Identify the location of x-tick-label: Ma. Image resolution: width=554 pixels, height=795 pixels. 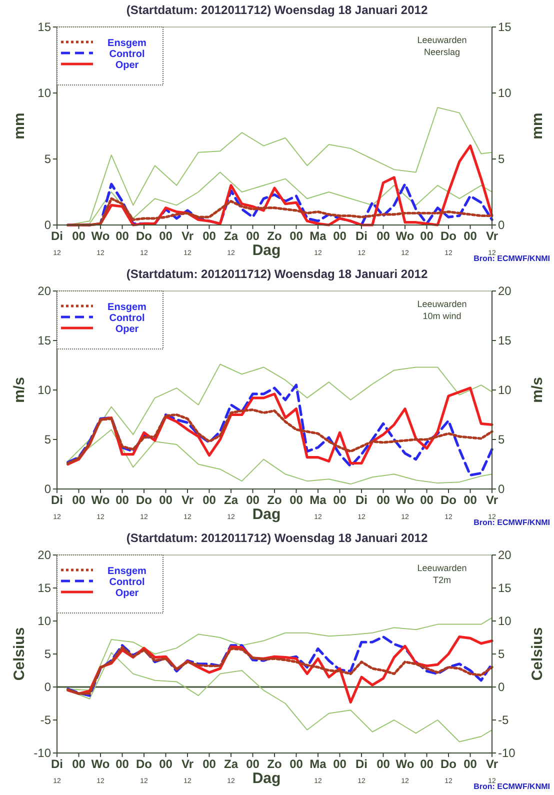
(318, 764).